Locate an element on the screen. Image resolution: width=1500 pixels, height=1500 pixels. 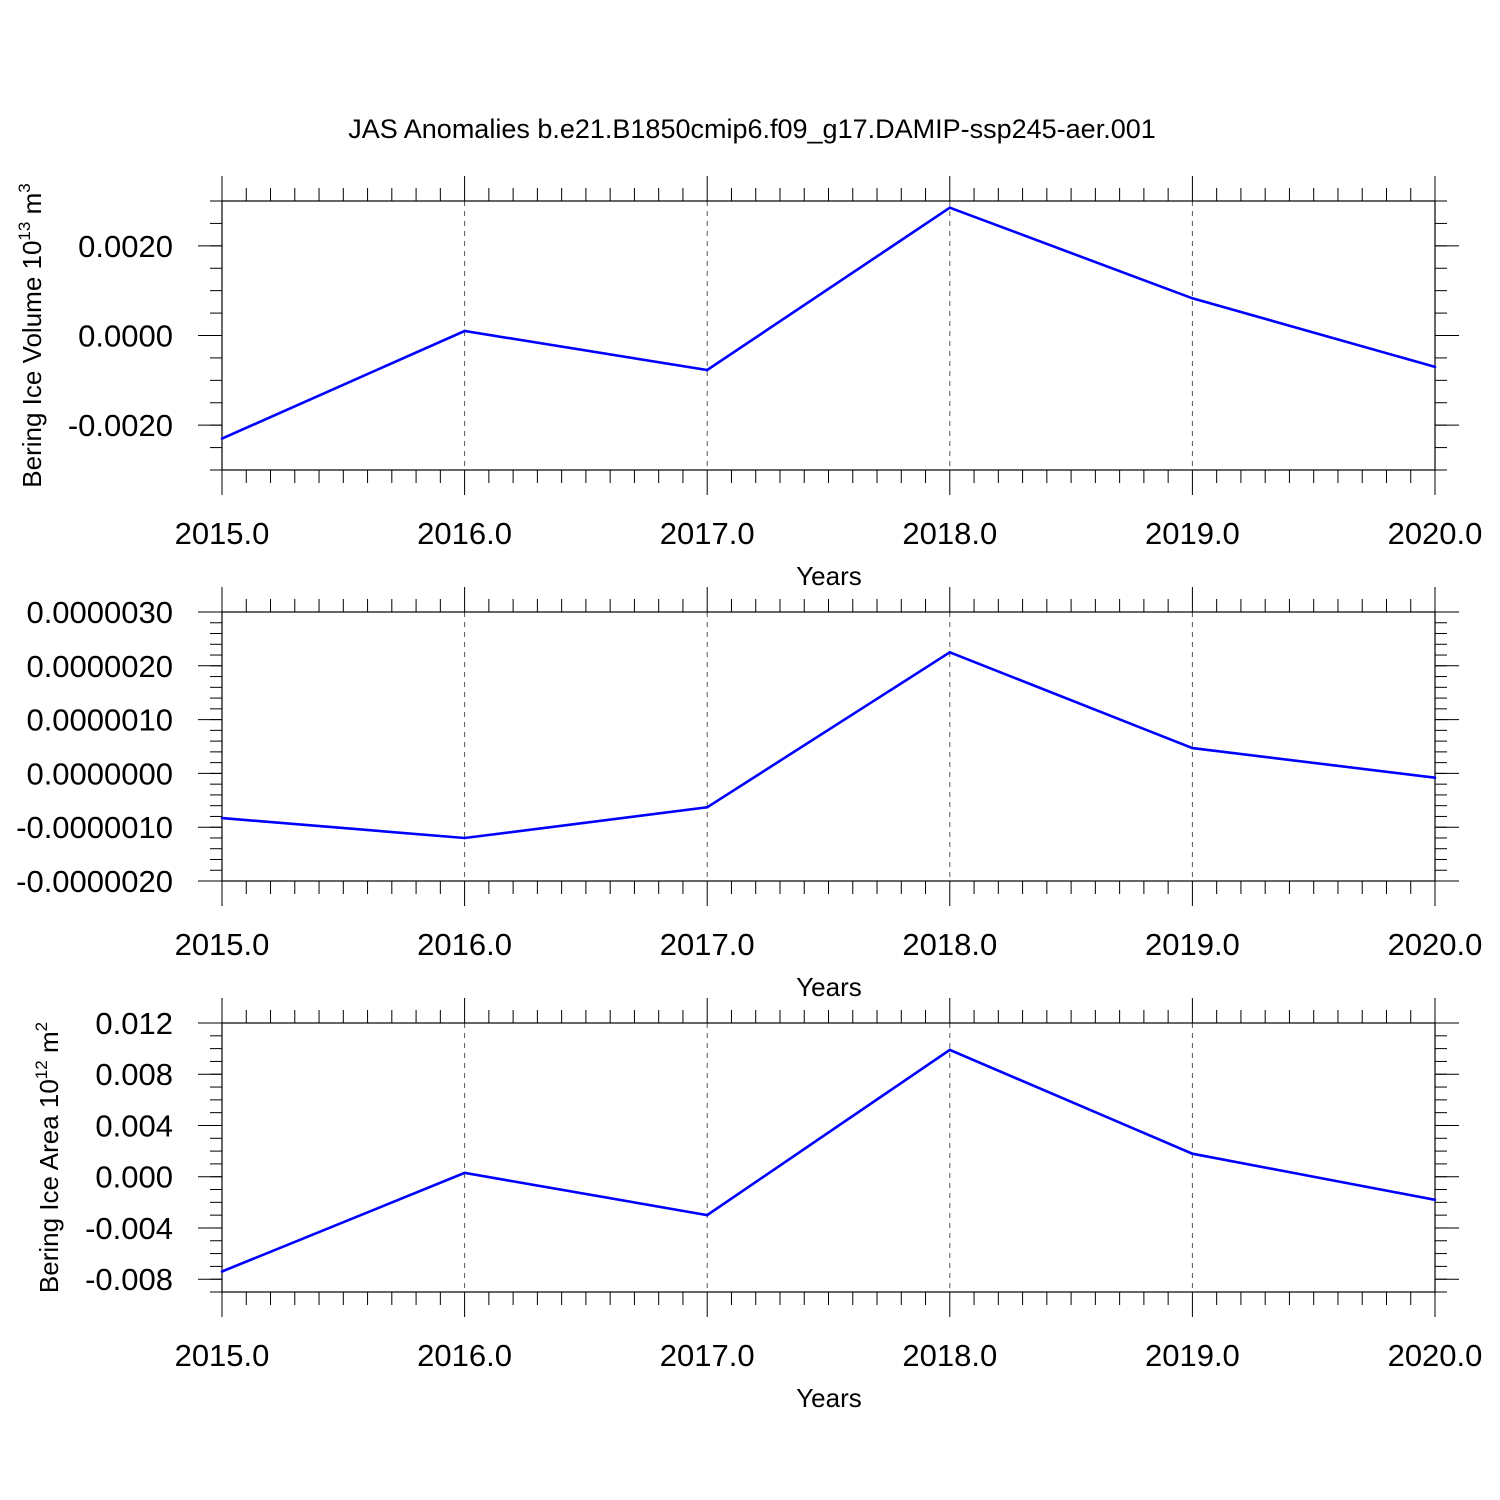
y-tick-label: 0.0020 is located at coordinates (125, 246).